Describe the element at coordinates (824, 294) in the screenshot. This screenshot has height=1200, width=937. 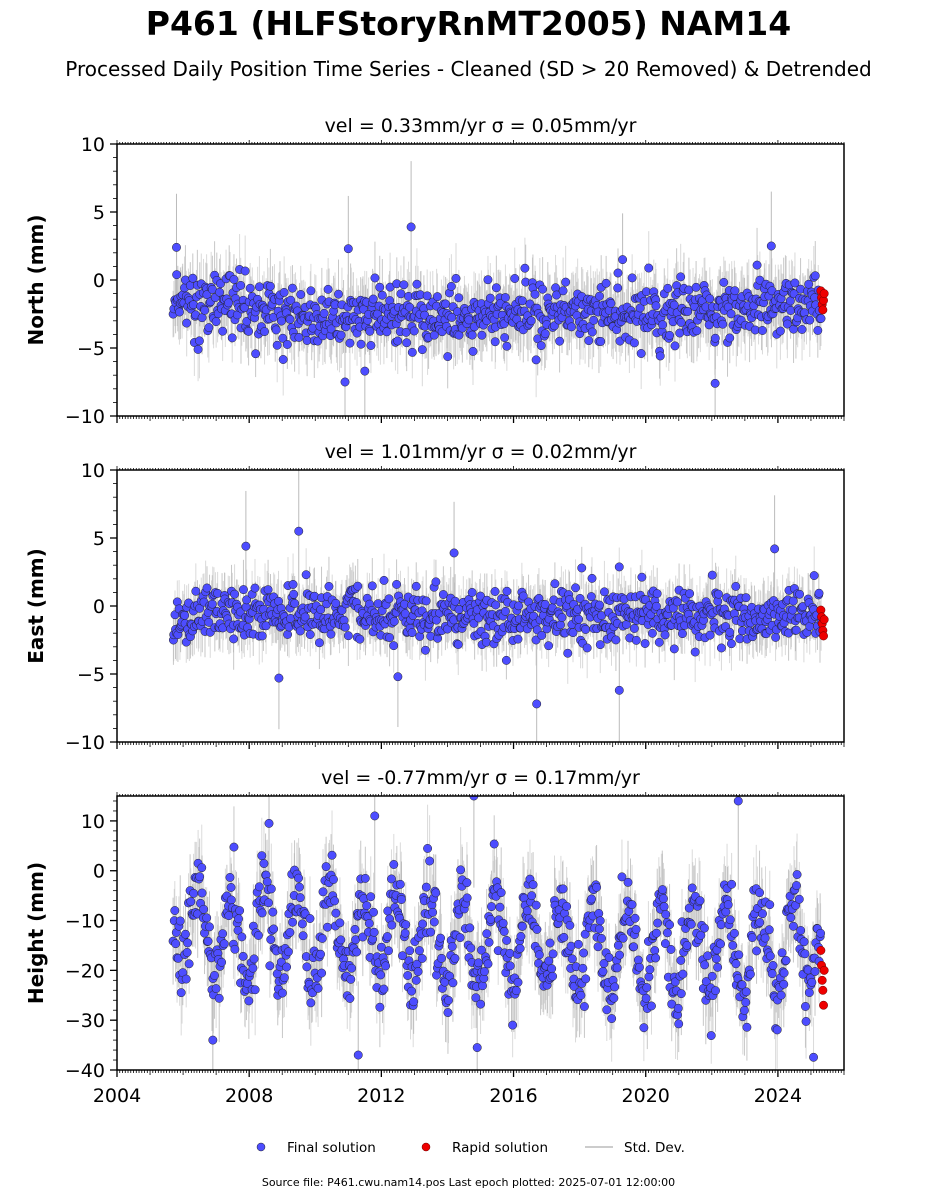
I see `rapid-solution-point` at that location.